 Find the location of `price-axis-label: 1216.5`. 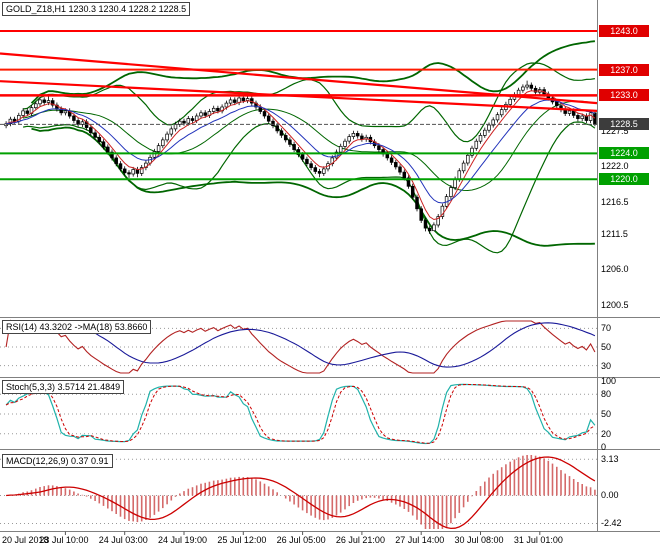

price-axis-label: 1216.5 is located at coordinates (615, 201).